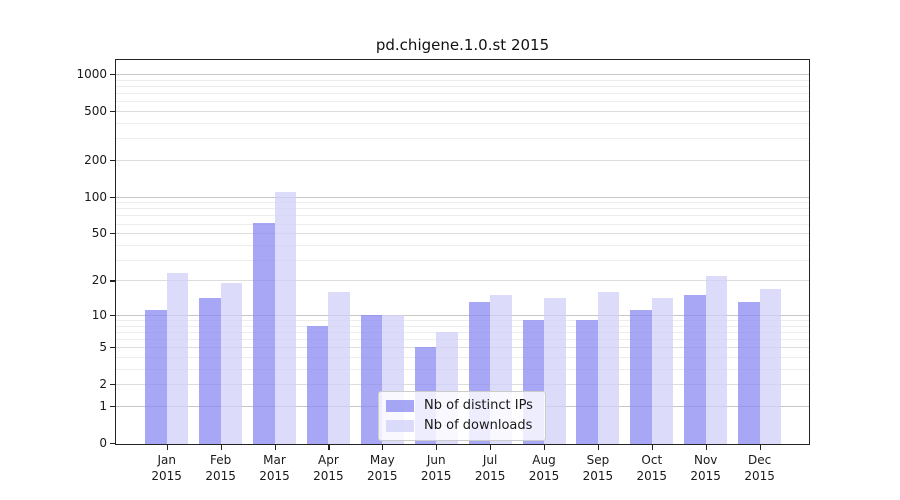 The width and height of the screenshot is (900, 500). I want to click on bar-downloads-aug, so click(555, 371).